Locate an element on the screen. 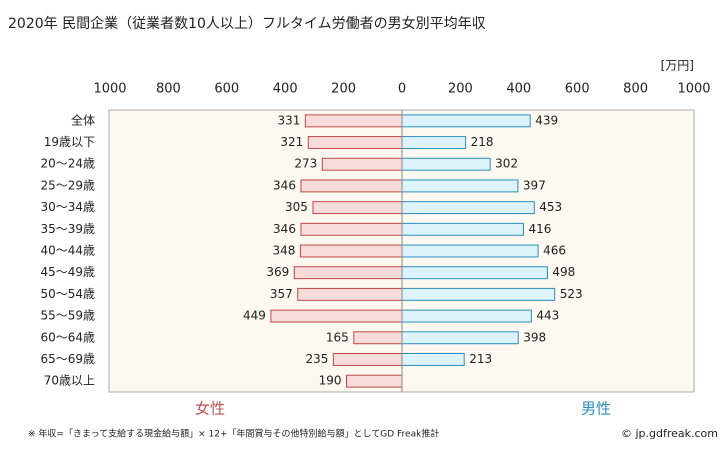 This screenshot has height=455, width=728. value-label: 357 is located at coordinates (281, 294).